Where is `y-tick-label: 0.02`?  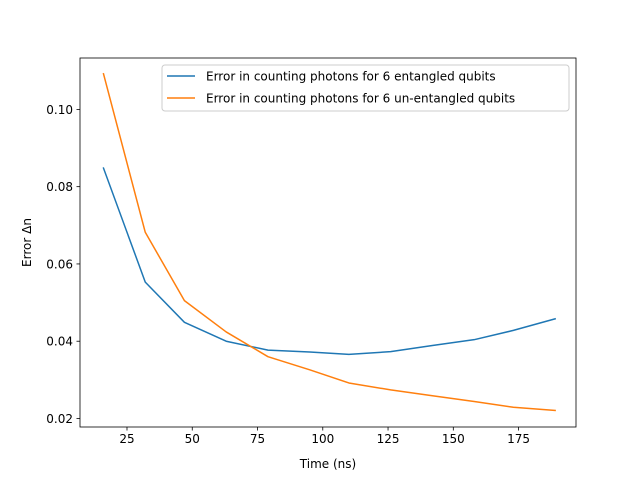
y-tick-label: 0.02 is located at coordinates (59, 419).